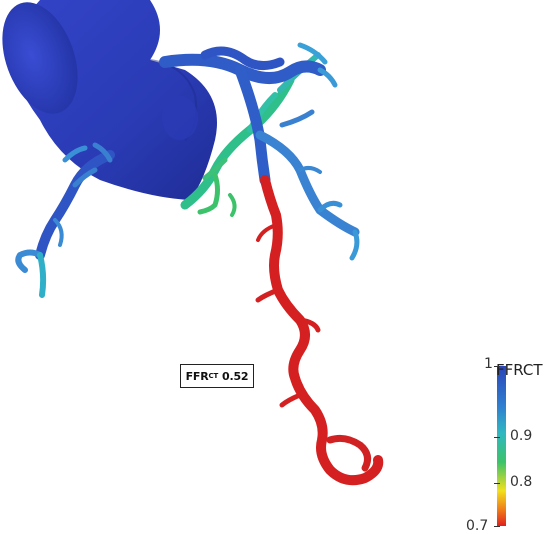 This screenshot has width=544, height=534. Describe the element at coordinates (519, 370) in the screenshot. I see `colorbar-title: FFRCT` at that location.